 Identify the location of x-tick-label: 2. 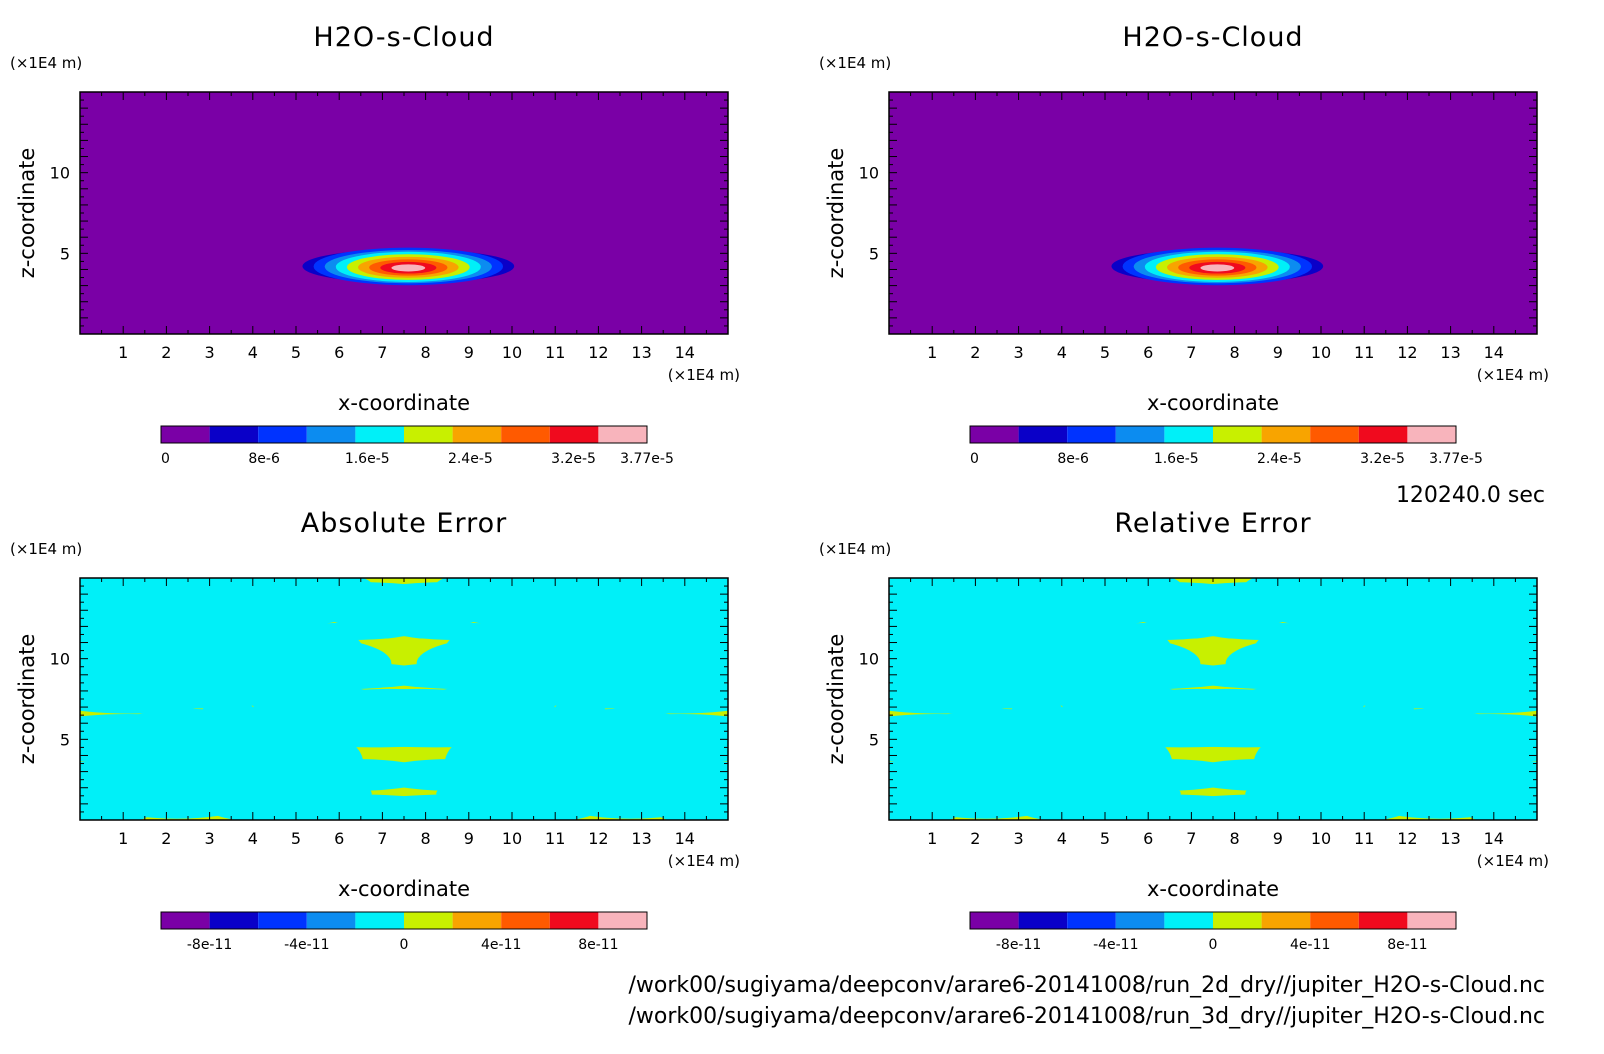
(166, 352).